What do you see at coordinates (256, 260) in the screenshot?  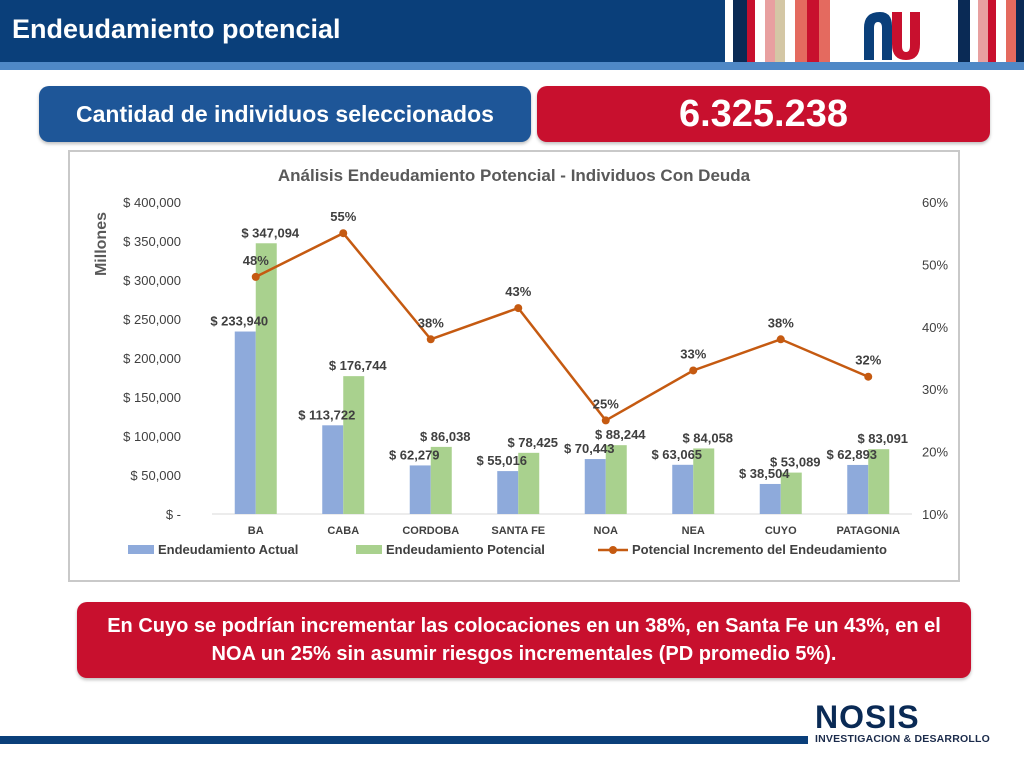 I see `line-data-label: 48%` at bounding box center [256, 260].